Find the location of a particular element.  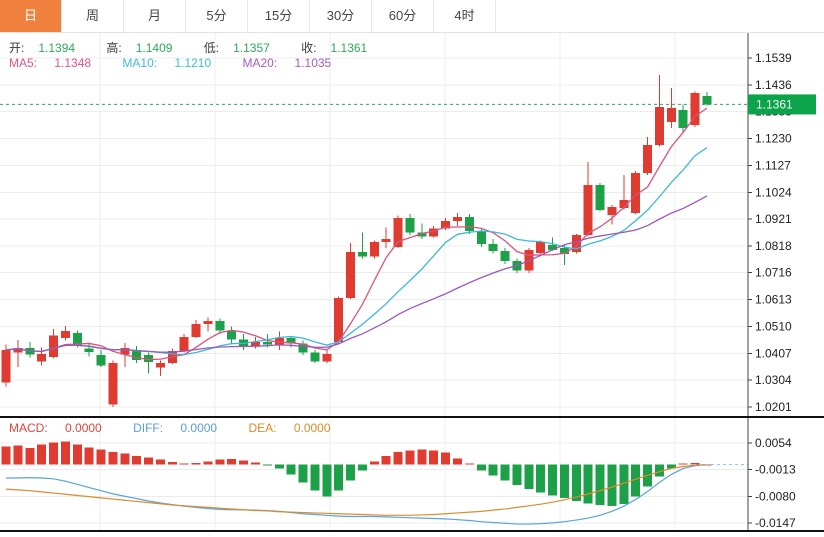

svg-text: 1.0510 is located at coordinates (773, 326).